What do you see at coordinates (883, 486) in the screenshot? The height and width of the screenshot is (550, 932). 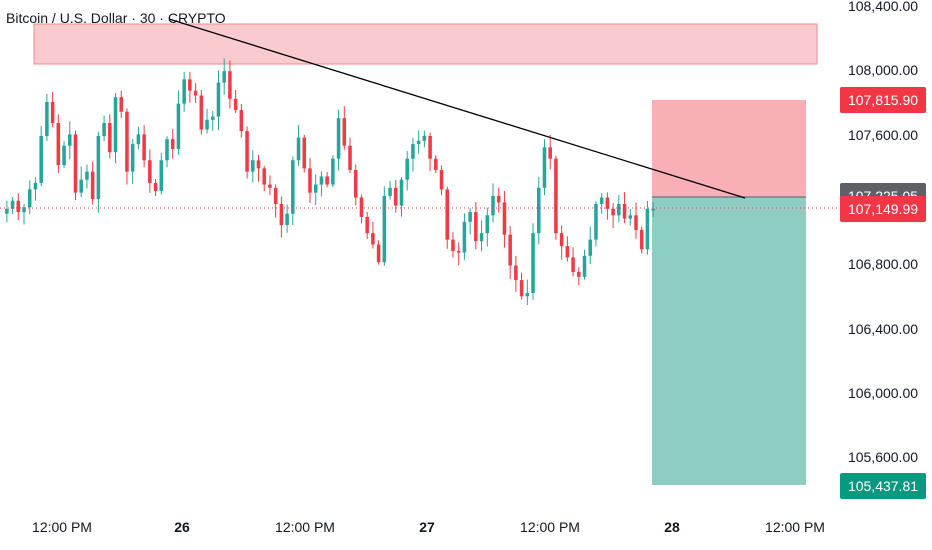 I see `take-profit-price-badge: 105,437.81` at bounding box center [883, 486].